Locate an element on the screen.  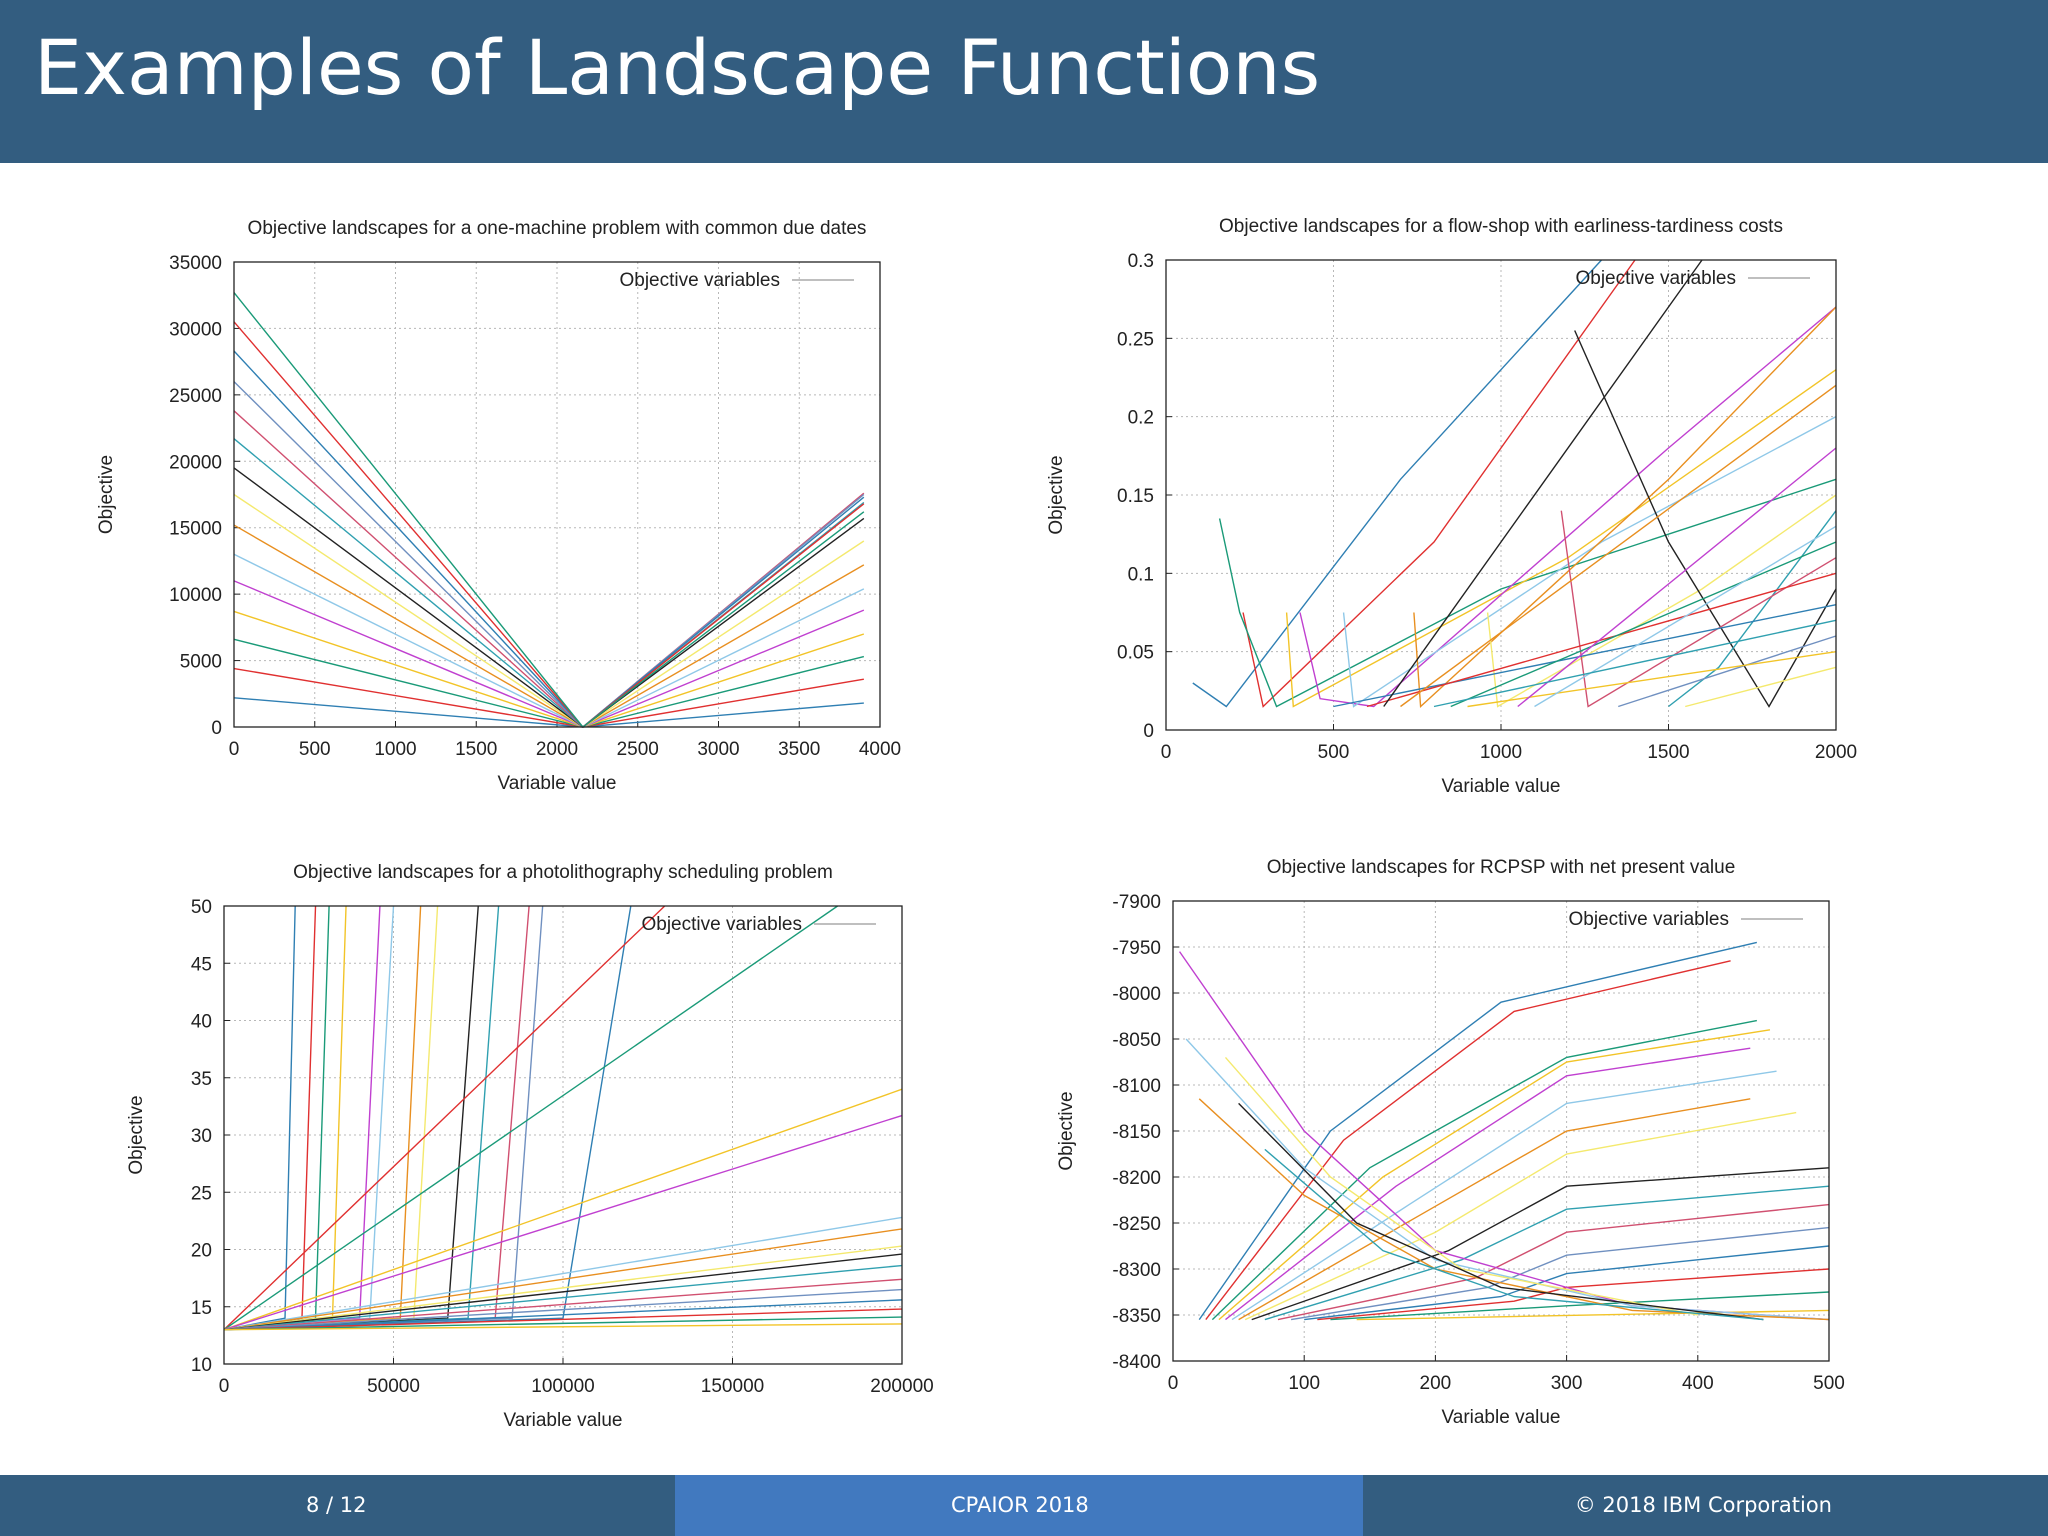
y-tick-label: 0.1 is located at coordinates (1141, 574).